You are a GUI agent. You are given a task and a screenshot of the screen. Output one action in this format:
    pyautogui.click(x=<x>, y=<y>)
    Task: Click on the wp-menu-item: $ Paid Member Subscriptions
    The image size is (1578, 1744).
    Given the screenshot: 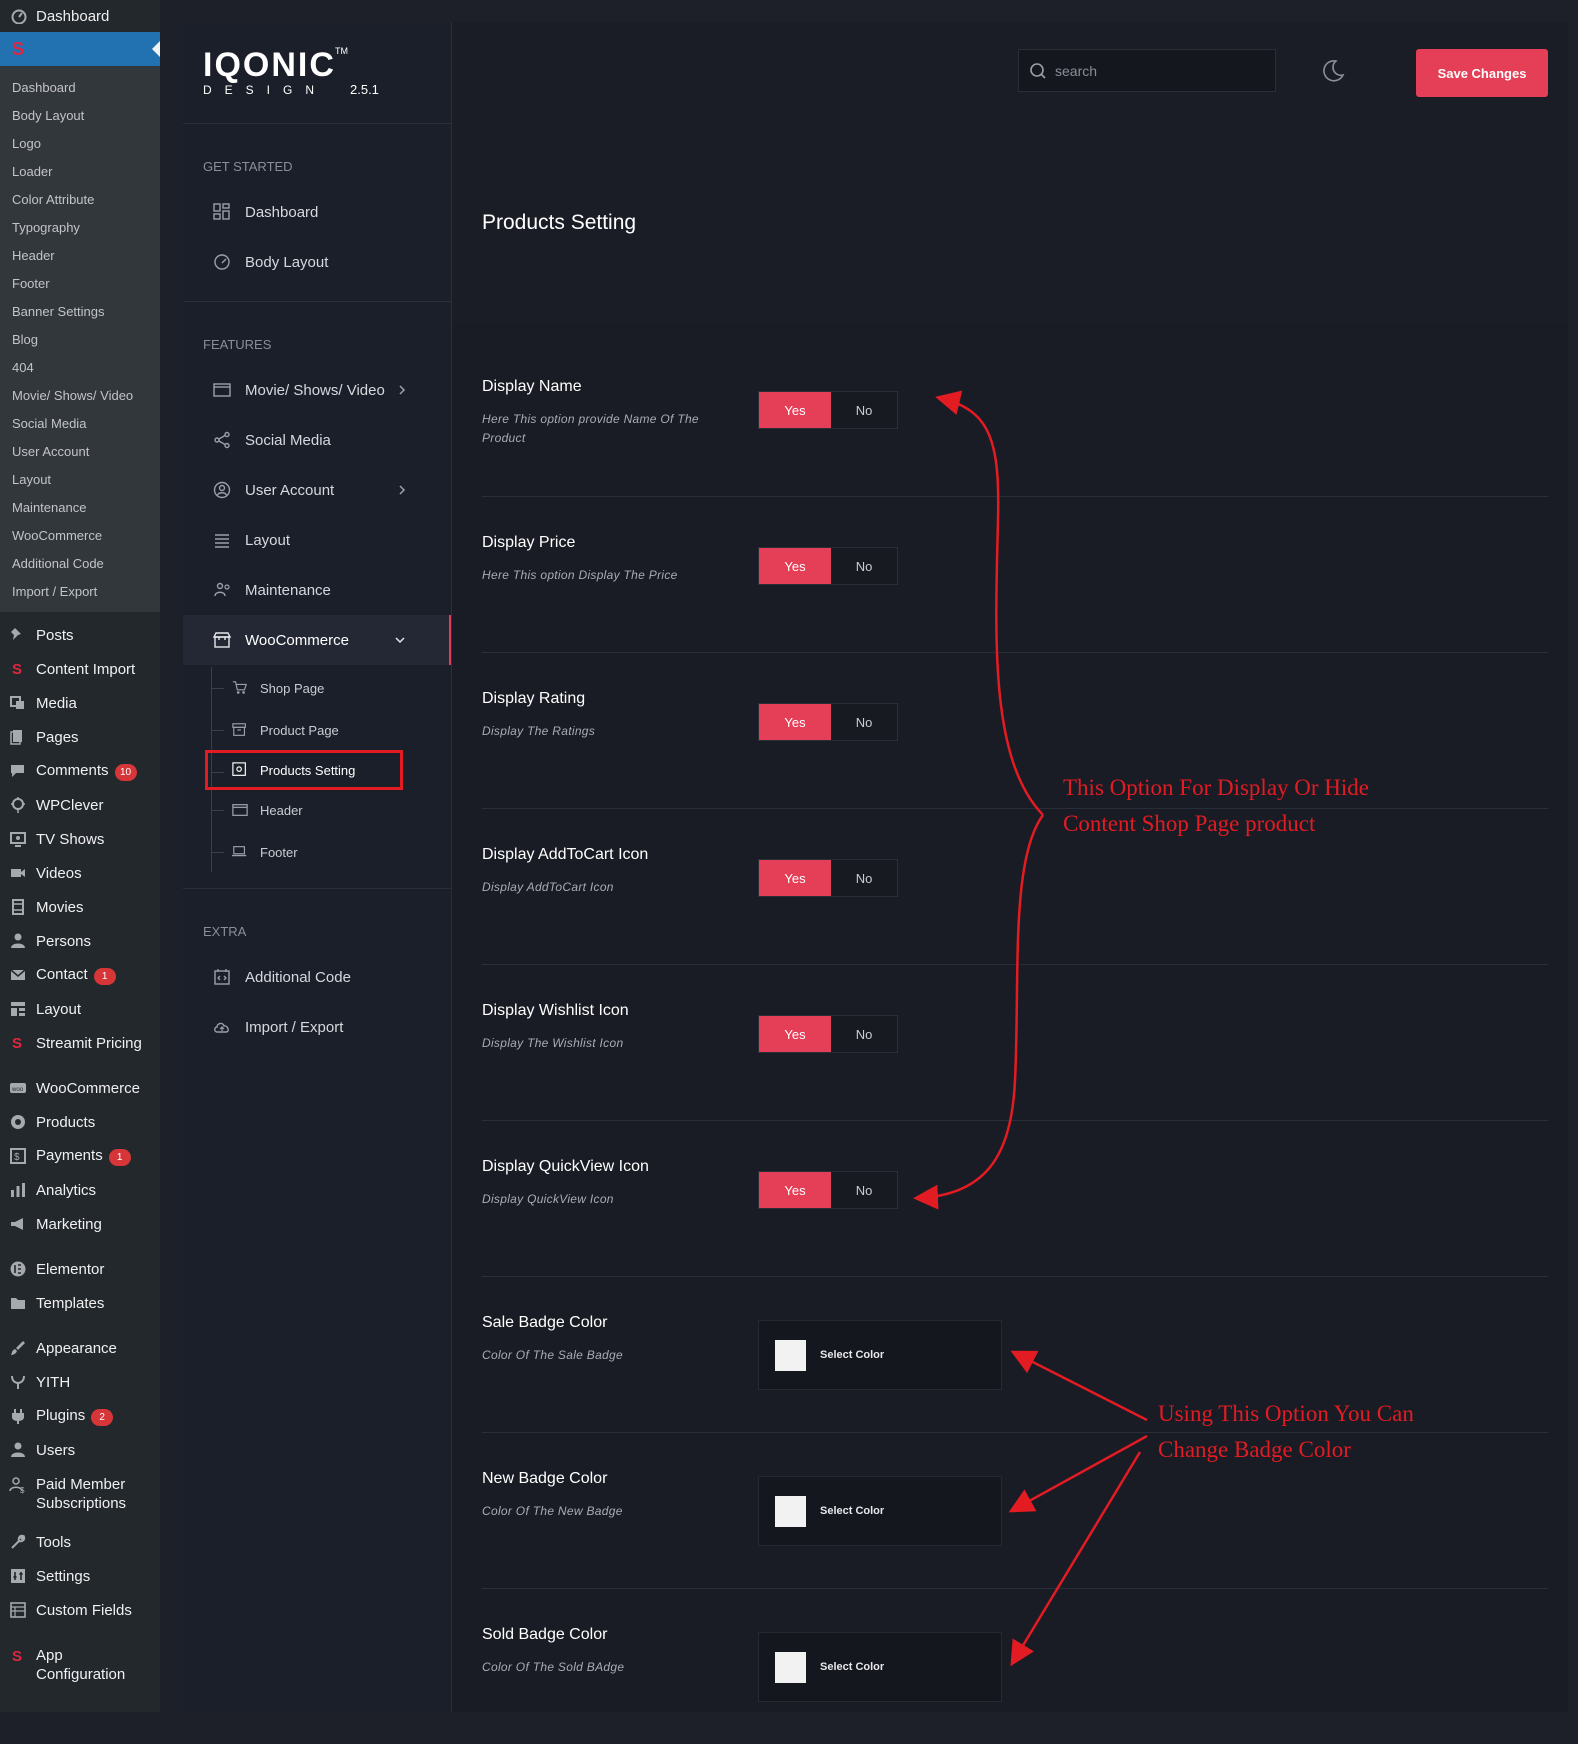 What is the action you would take?
    pyautogui.click(x=80, y=1496)
    